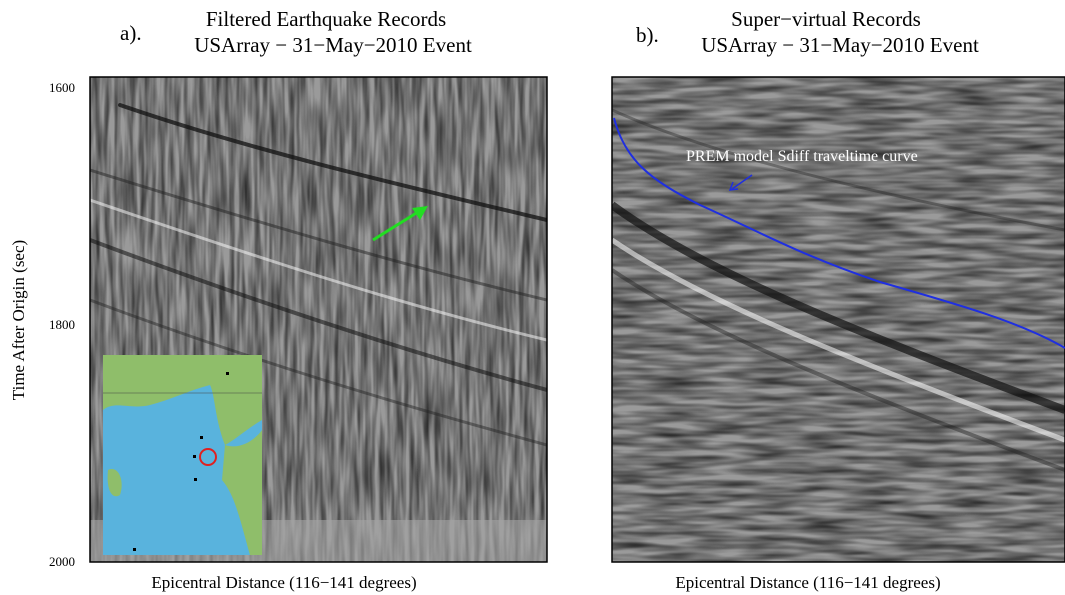 The height and width of the screenshot is (595, 1065). I want to click on y-tick-label: 1600, so click(62, 87).